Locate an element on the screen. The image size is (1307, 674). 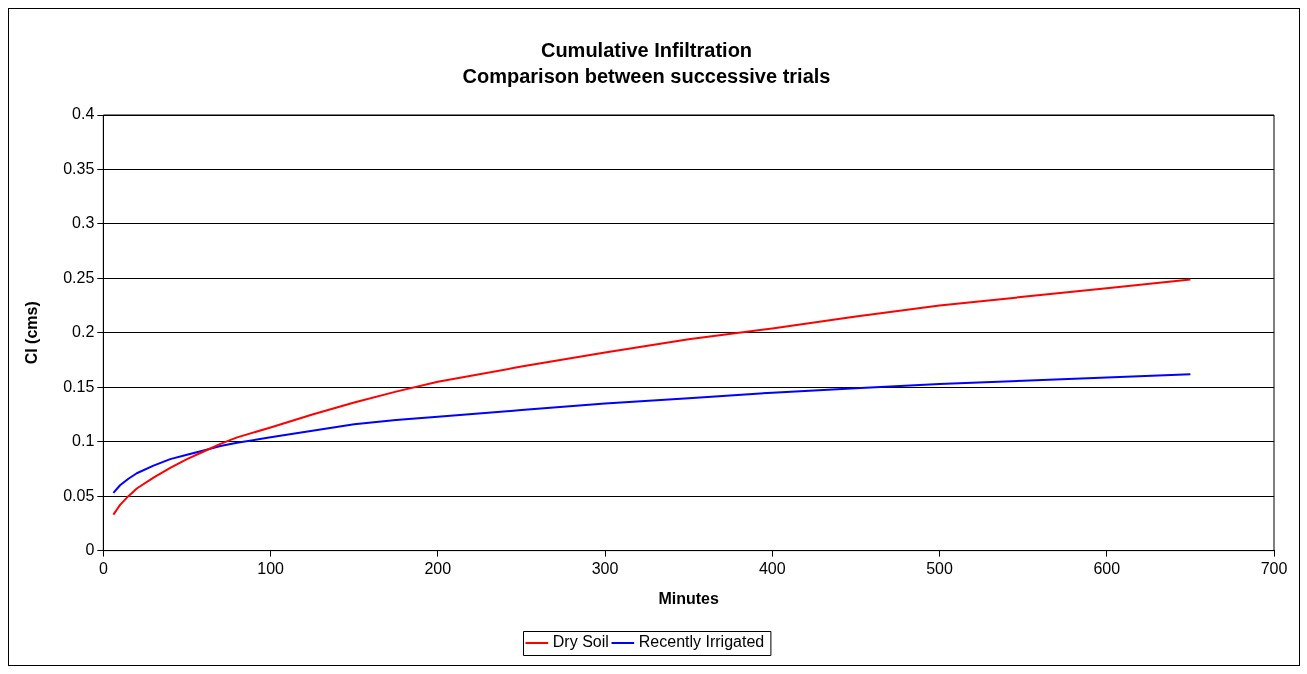
y-tick-label: 0.2 is located at coordinates (83, 332).